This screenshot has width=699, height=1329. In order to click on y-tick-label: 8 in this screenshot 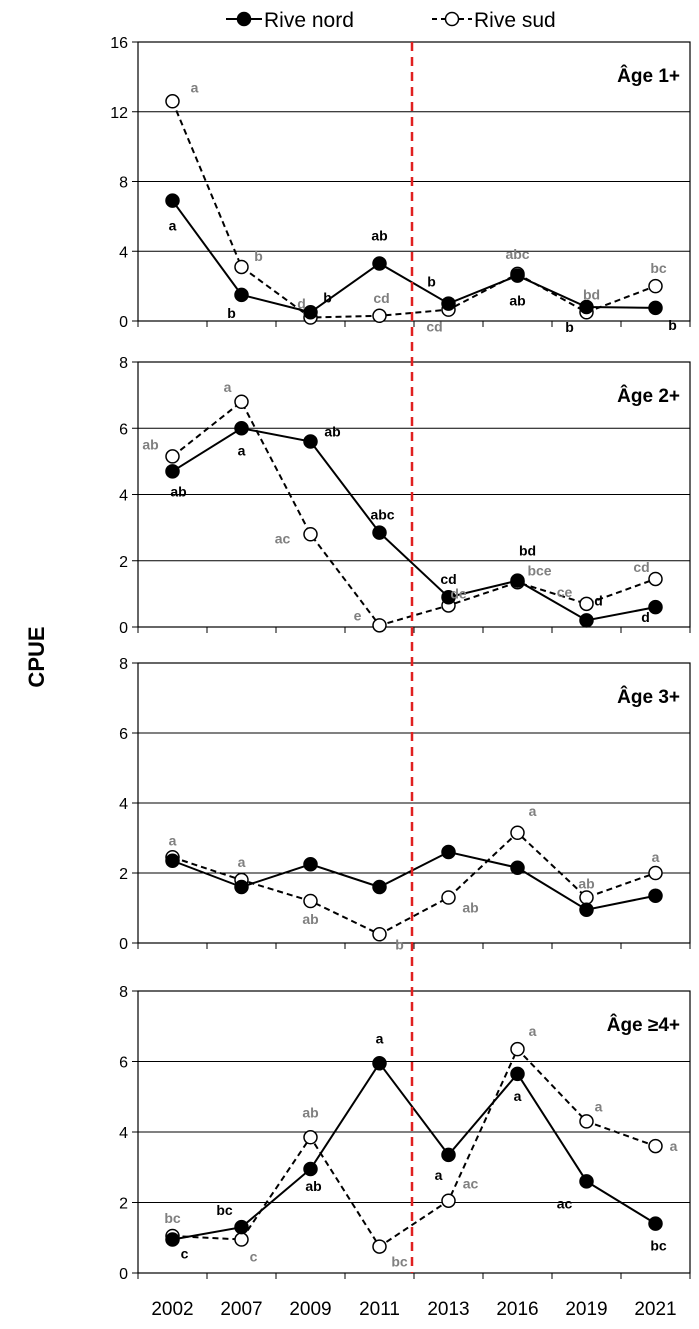, I will do `click(123, 363)`.